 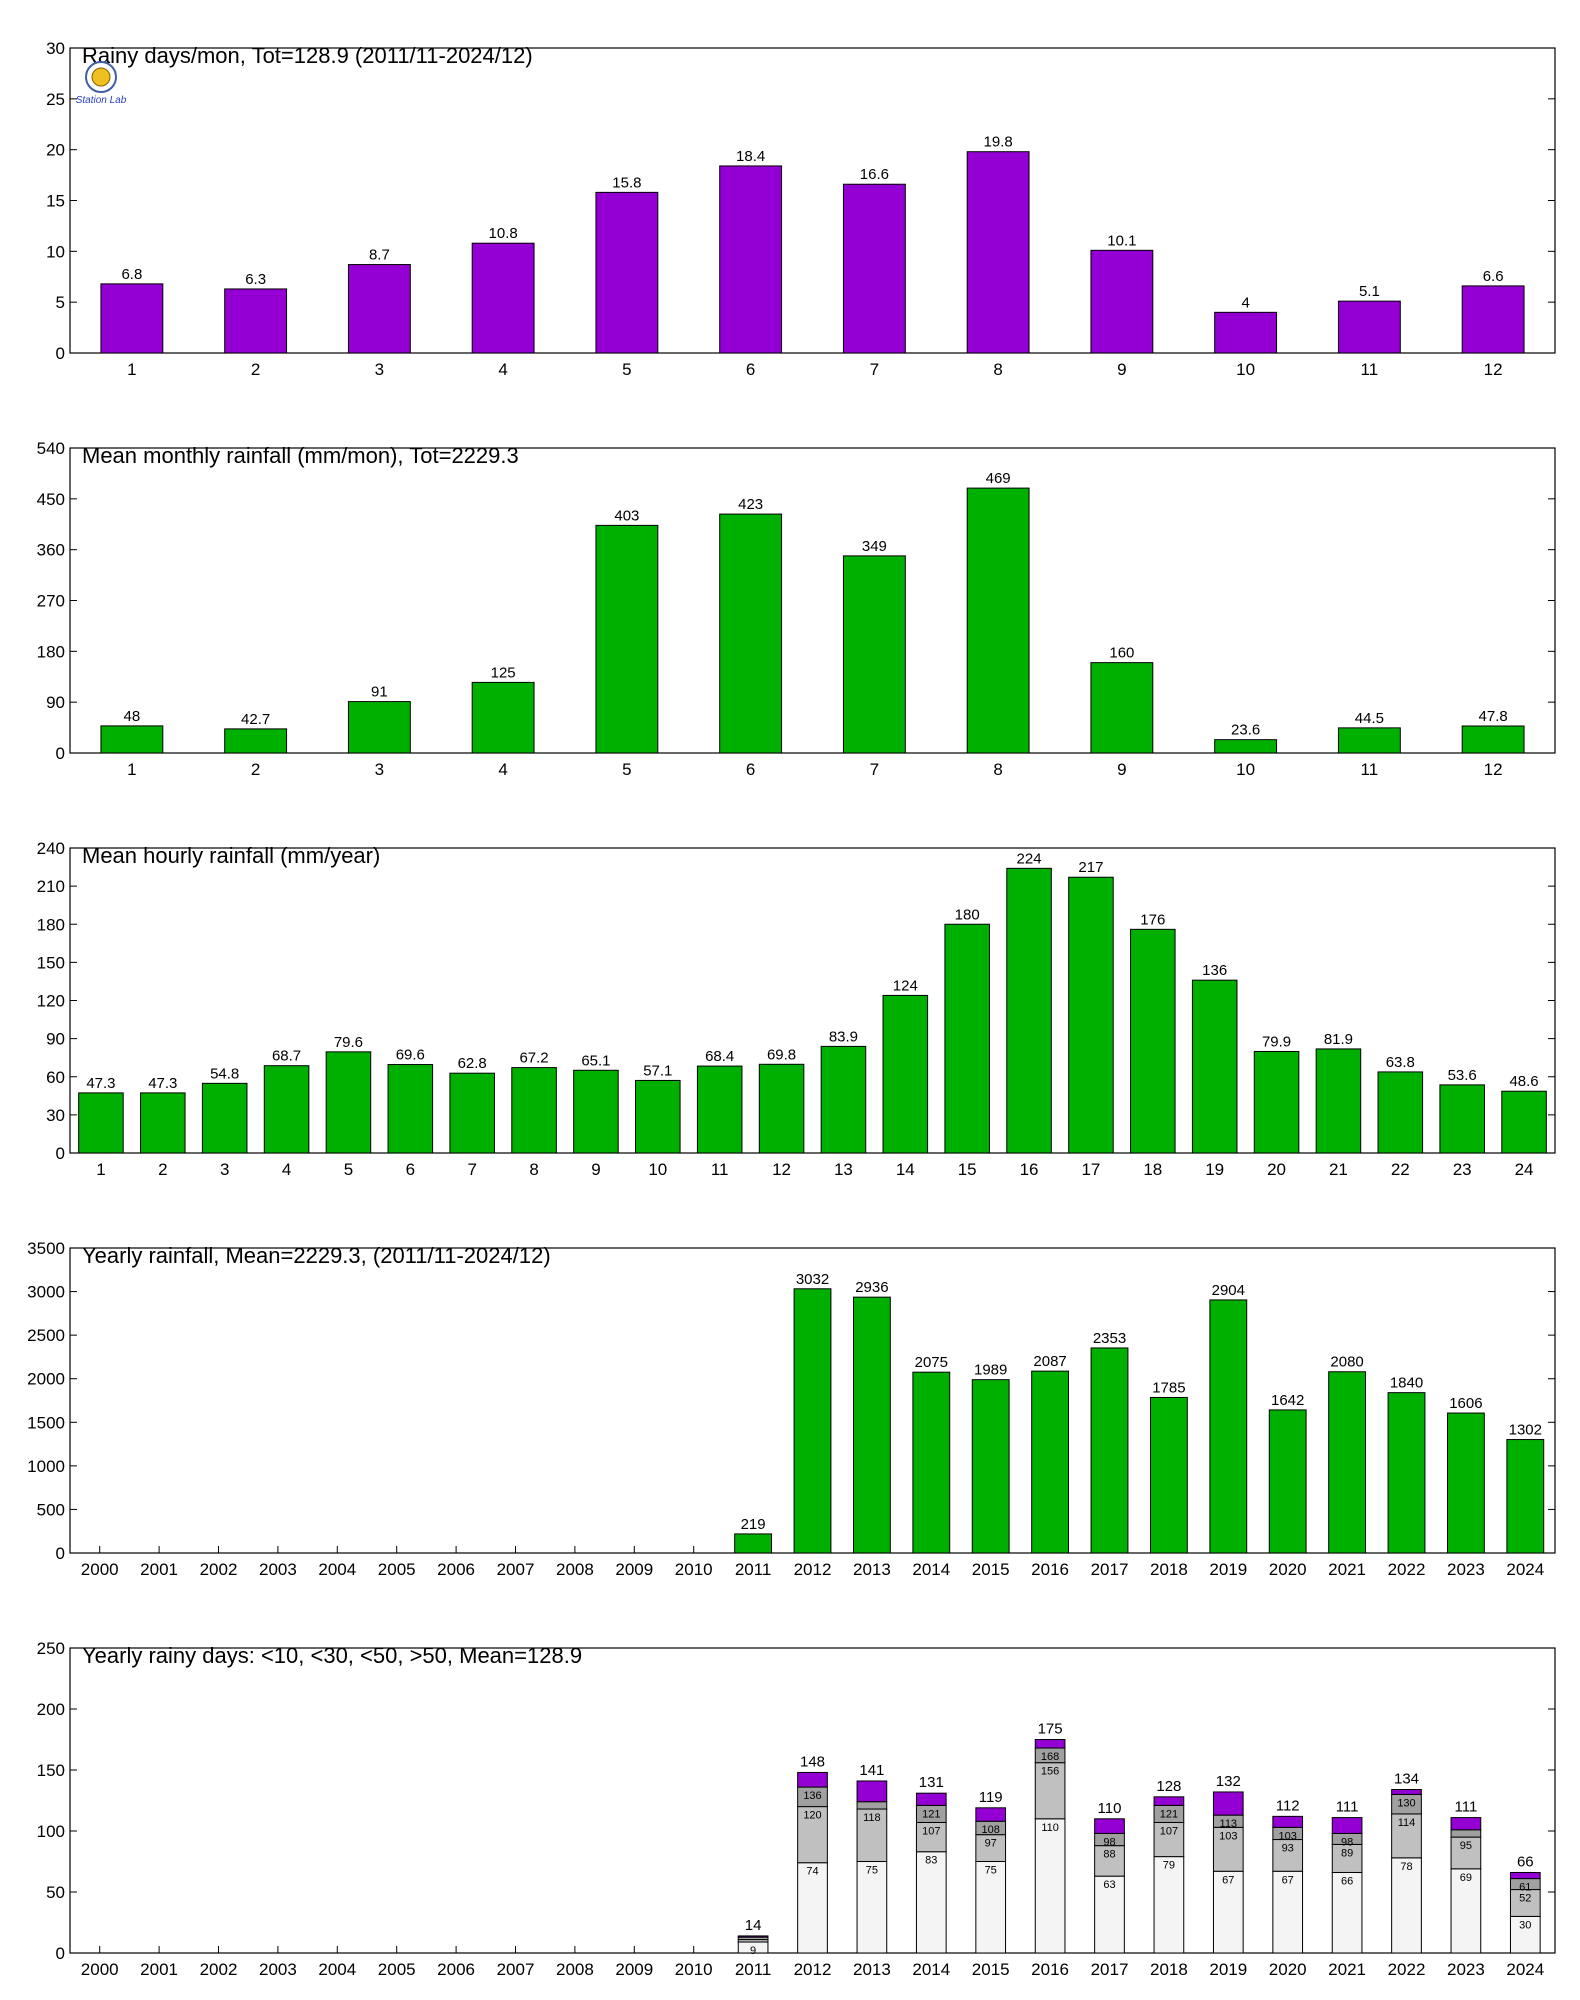 I want to click on segment-label: 79, so click(x=1169, y=1866).